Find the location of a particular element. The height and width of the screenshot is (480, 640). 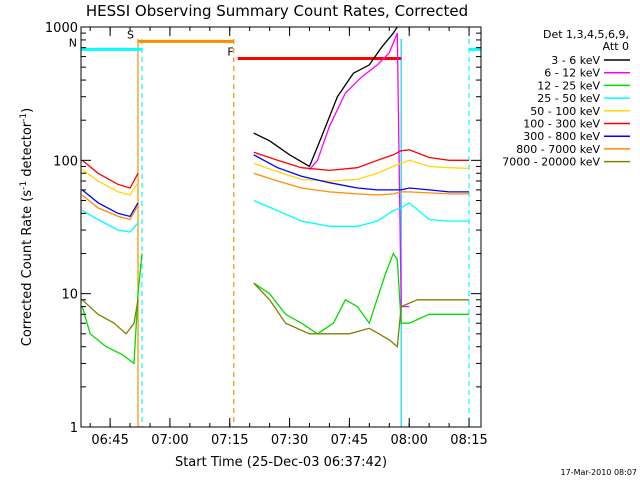

y-tick-label: 10 is located at coordinates (69, 295).